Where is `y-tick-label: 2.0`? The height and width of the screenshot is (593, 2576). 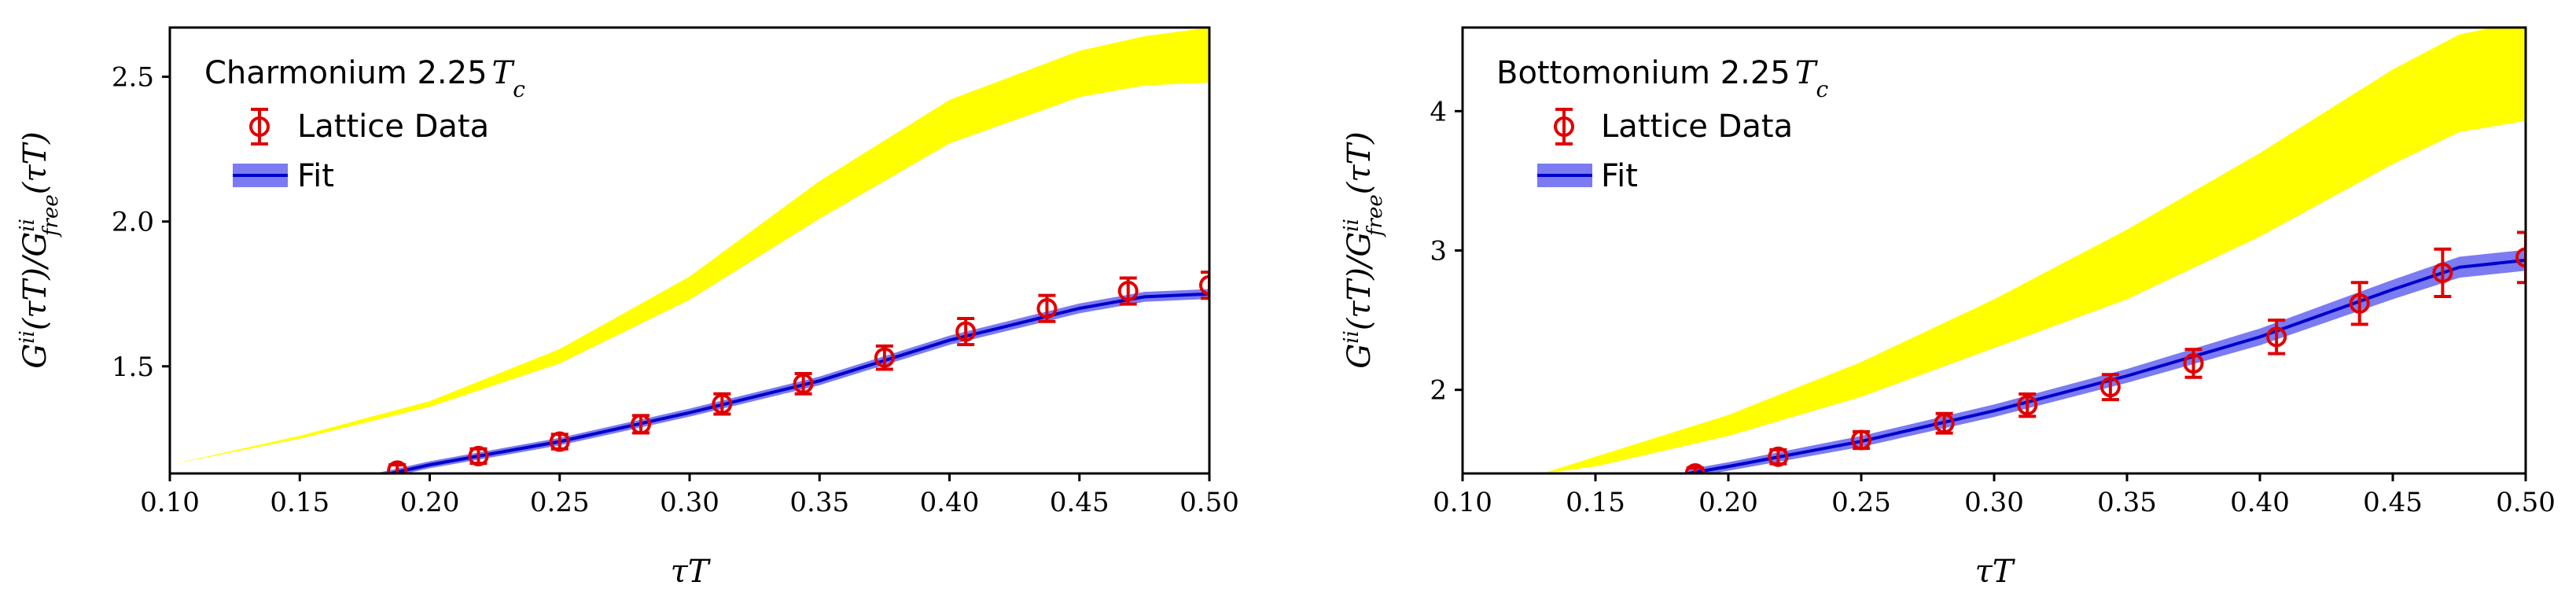 y-tick-label: 2.0 is located at coordinates (133, 222).